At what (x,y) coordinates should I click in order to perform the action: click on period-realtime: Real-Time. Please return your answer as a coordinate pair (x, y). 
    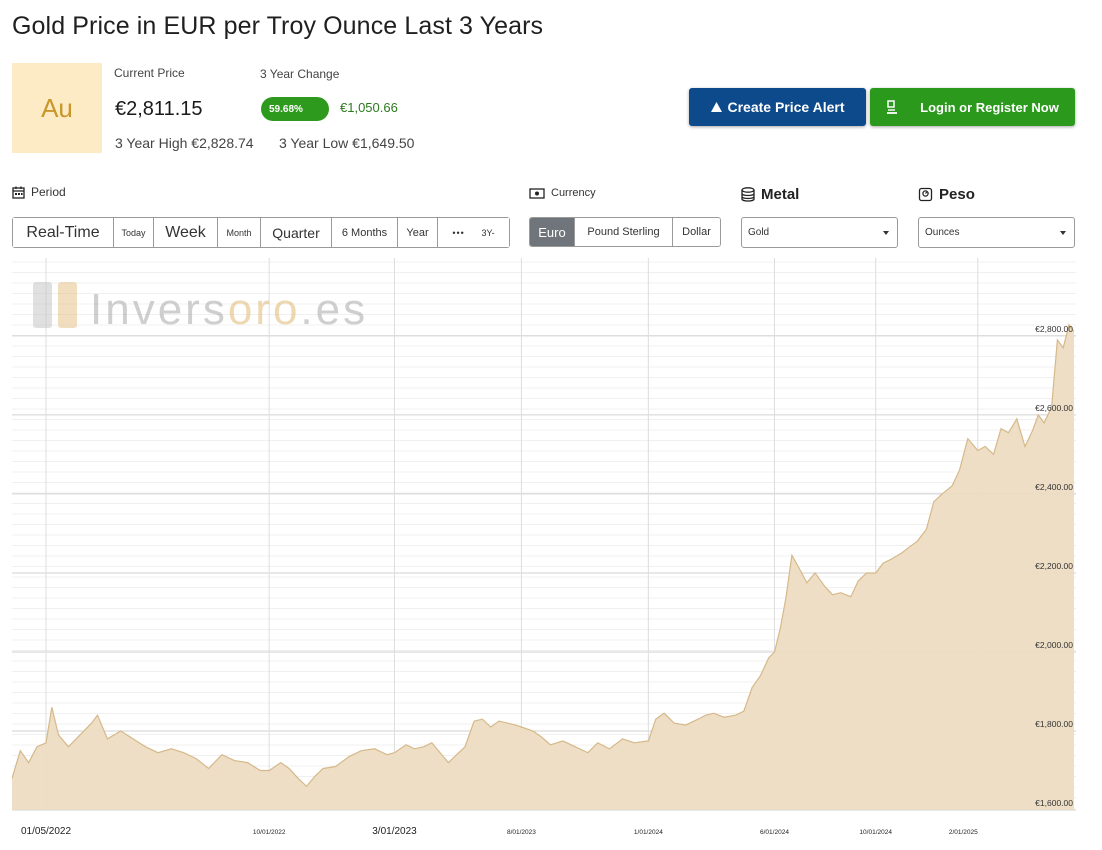
    Looking at the image, I should click on (63, 232).